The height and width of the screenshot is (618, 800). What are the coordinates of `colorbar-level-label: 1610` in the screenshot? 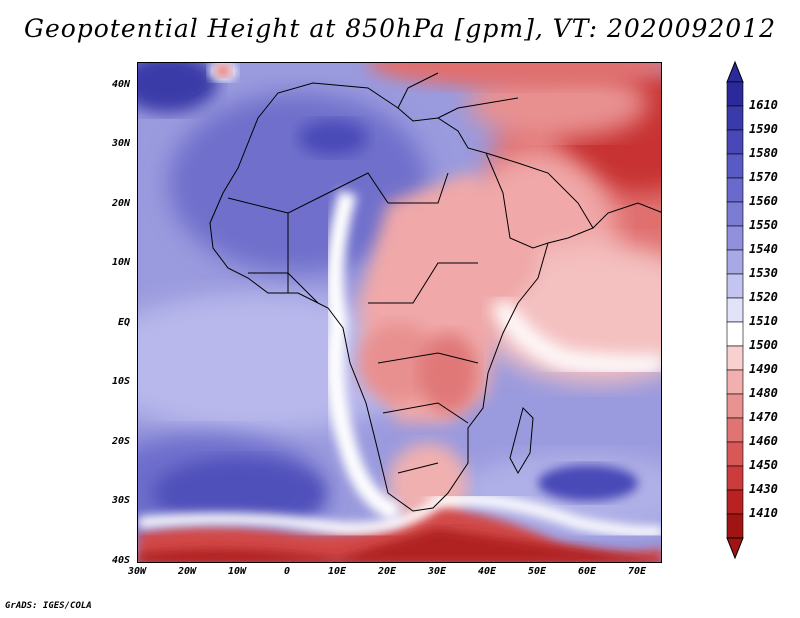 It's located at (763, 105).